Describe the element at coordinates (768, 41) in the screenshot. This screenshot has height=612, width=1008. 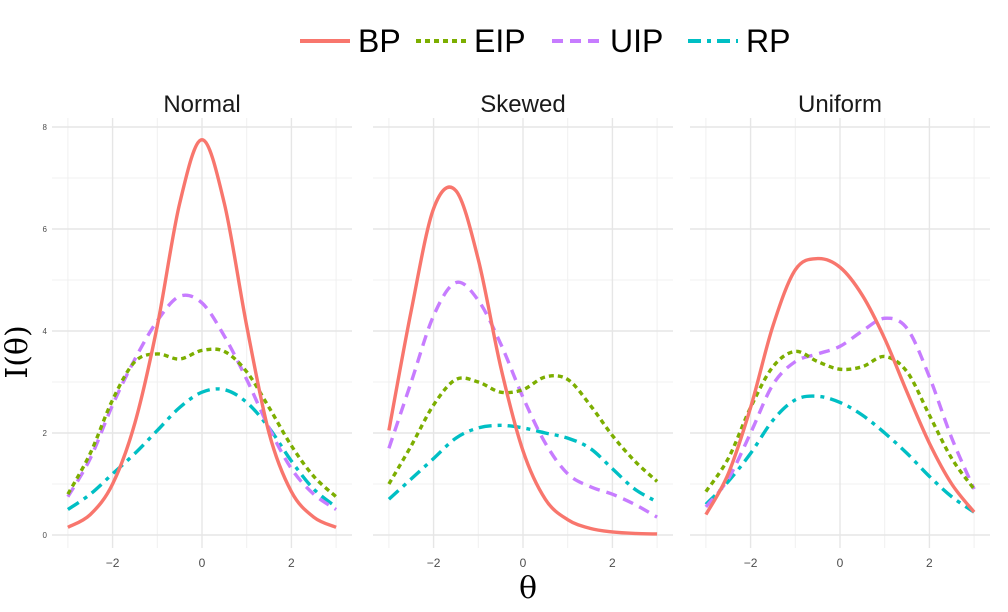
I see `legend-label-rp: RP` at that location.